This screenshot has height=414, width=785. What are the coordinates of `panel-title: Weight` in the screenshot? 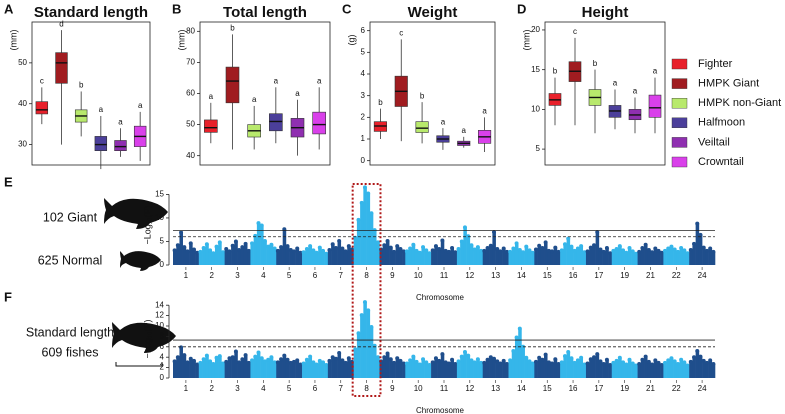 It's located at (433, 12).